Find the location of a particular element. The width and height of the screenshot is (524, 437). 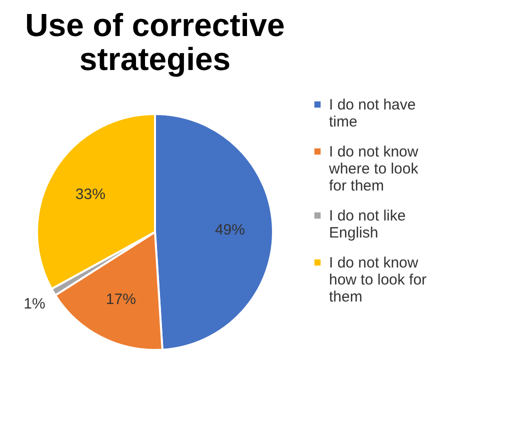

legend-label: I do not know how to look for them is located at coordinates (378, 280).